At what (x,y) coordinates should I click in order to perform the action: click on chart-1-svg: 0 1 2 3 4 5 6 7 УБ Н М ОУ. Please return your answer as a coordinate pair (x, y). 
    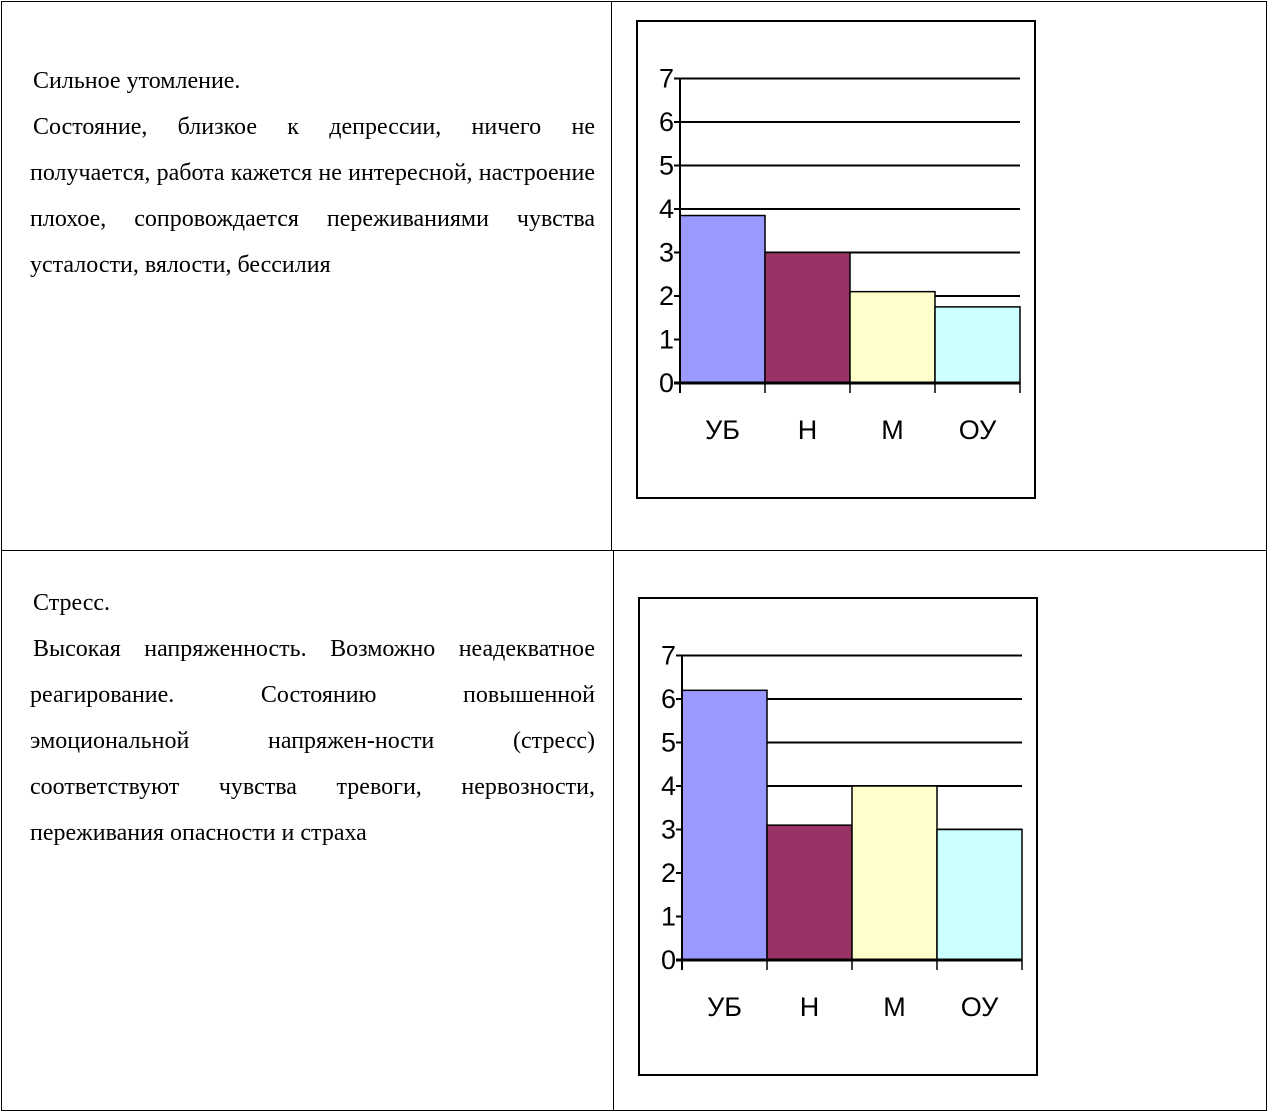
    Looking at the image, I should click on (840, 254).